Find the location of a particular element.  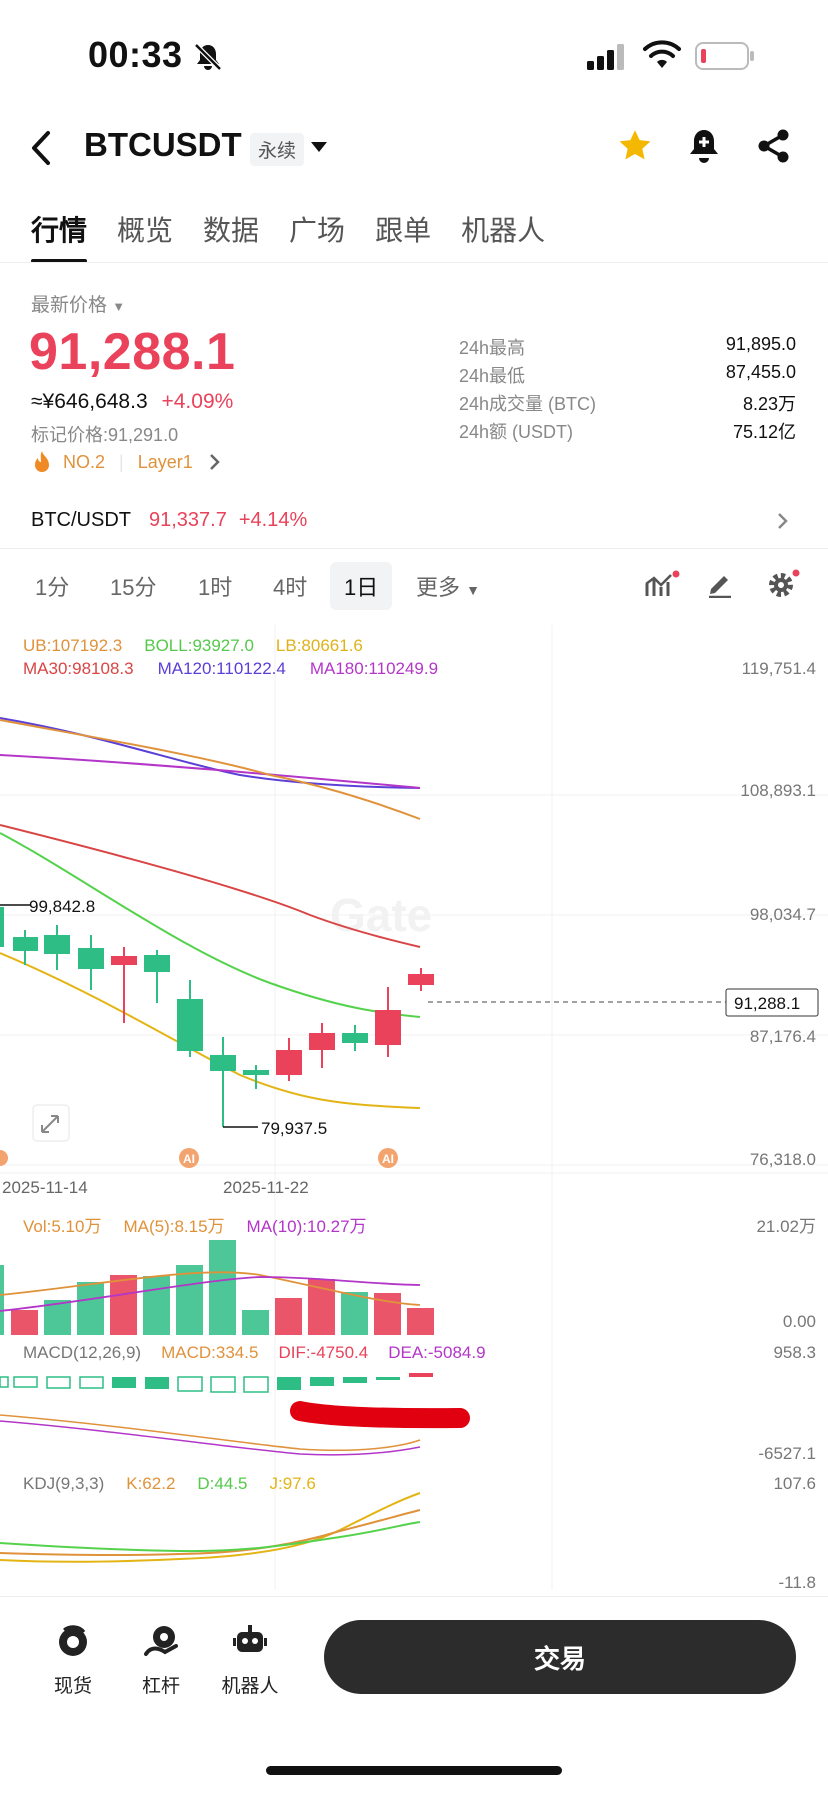

spot-change: +4.14% is located at coordinates (273, 520).